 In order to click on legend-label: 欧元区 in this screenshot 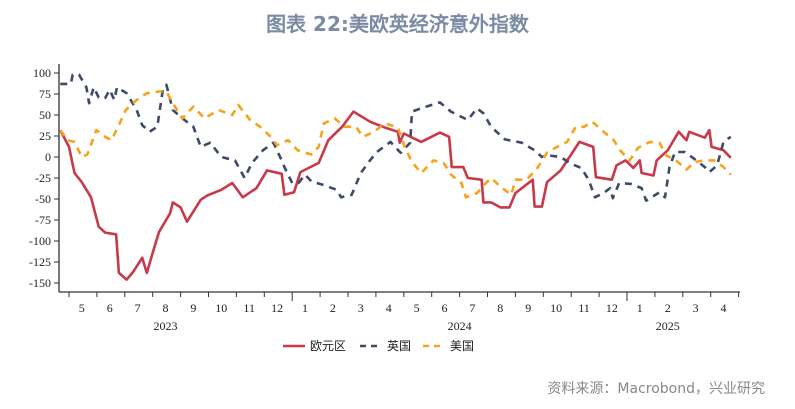, I will do `click(328, 346)`.